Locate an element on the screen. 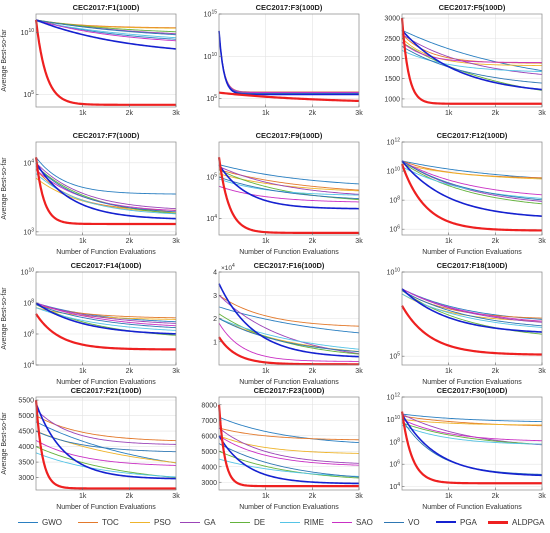 The width and height of the screenshot is (550, 533). legend-item-rime: RIME is located at coordinates (302, 522).